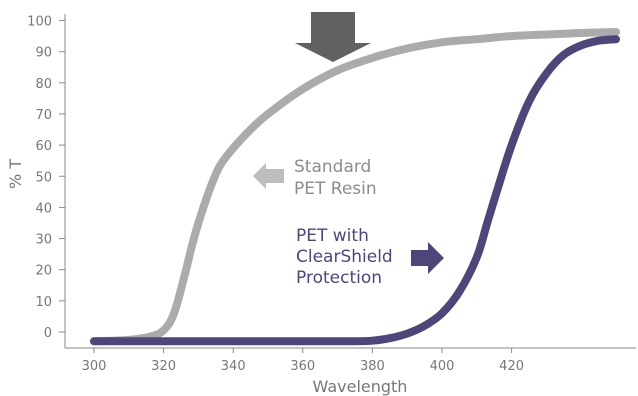  What do you see at coordinates (43, 115) in the screenshot?
I see `y-tick-label: 70` at bounding box center [43, 115].